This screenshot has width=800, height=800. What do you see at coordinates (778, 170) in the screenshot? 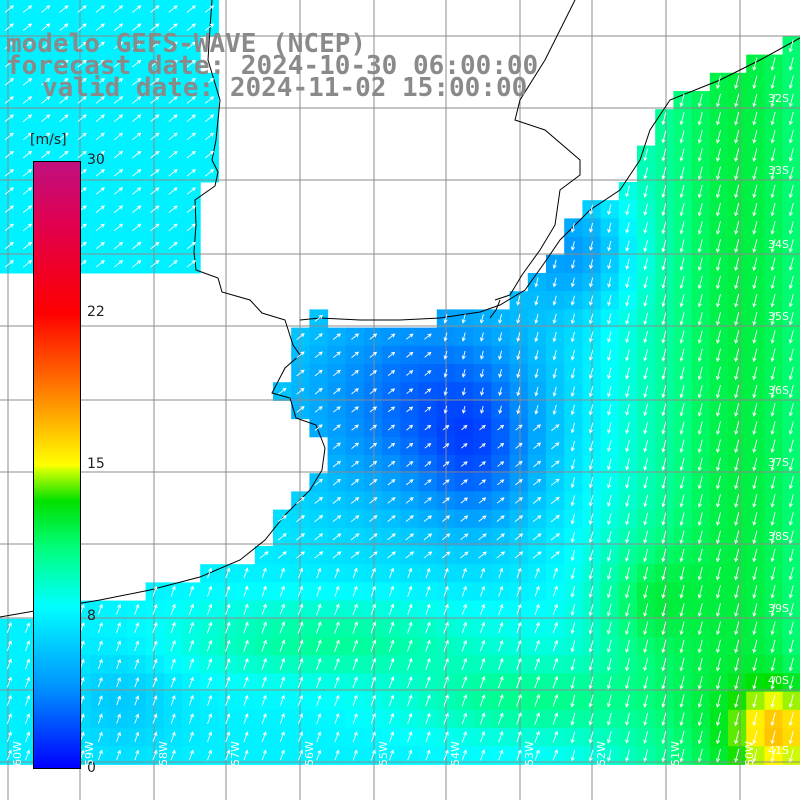
I see `latitude-label: 33S` at bounding box center [778, 170].